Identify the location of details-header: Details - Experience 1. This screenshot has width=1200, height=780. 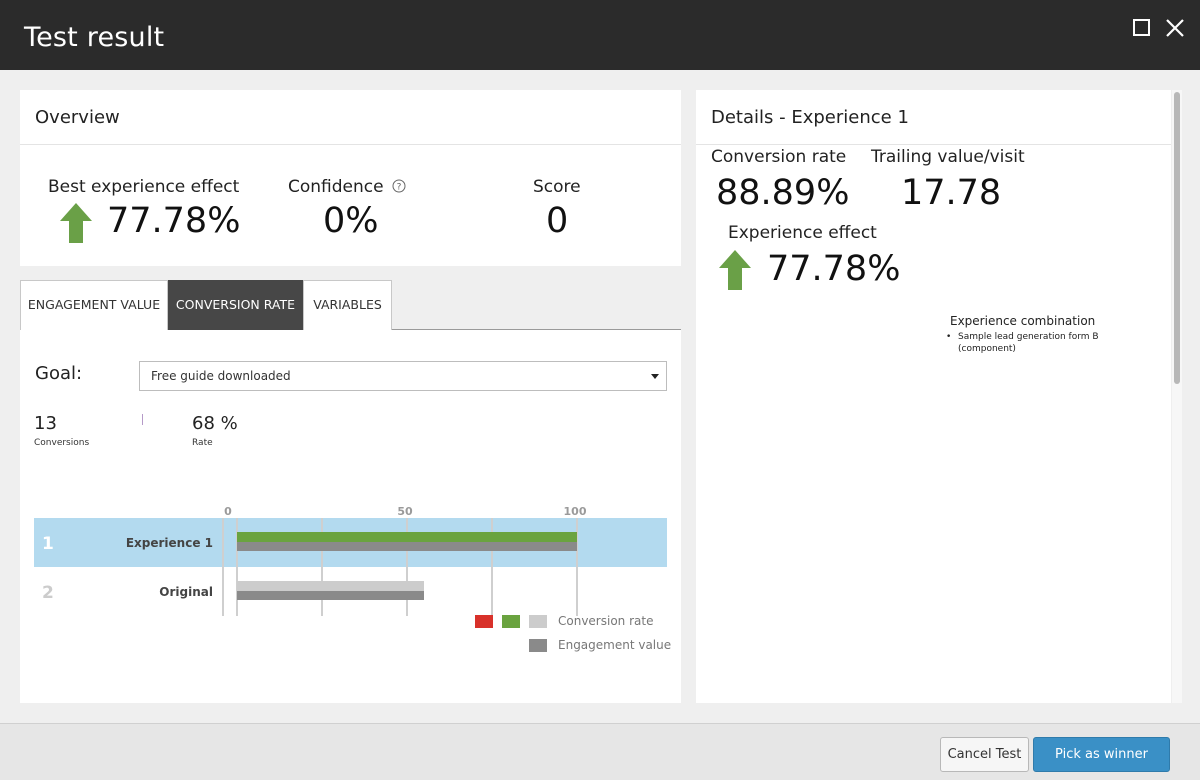
(933, 117).